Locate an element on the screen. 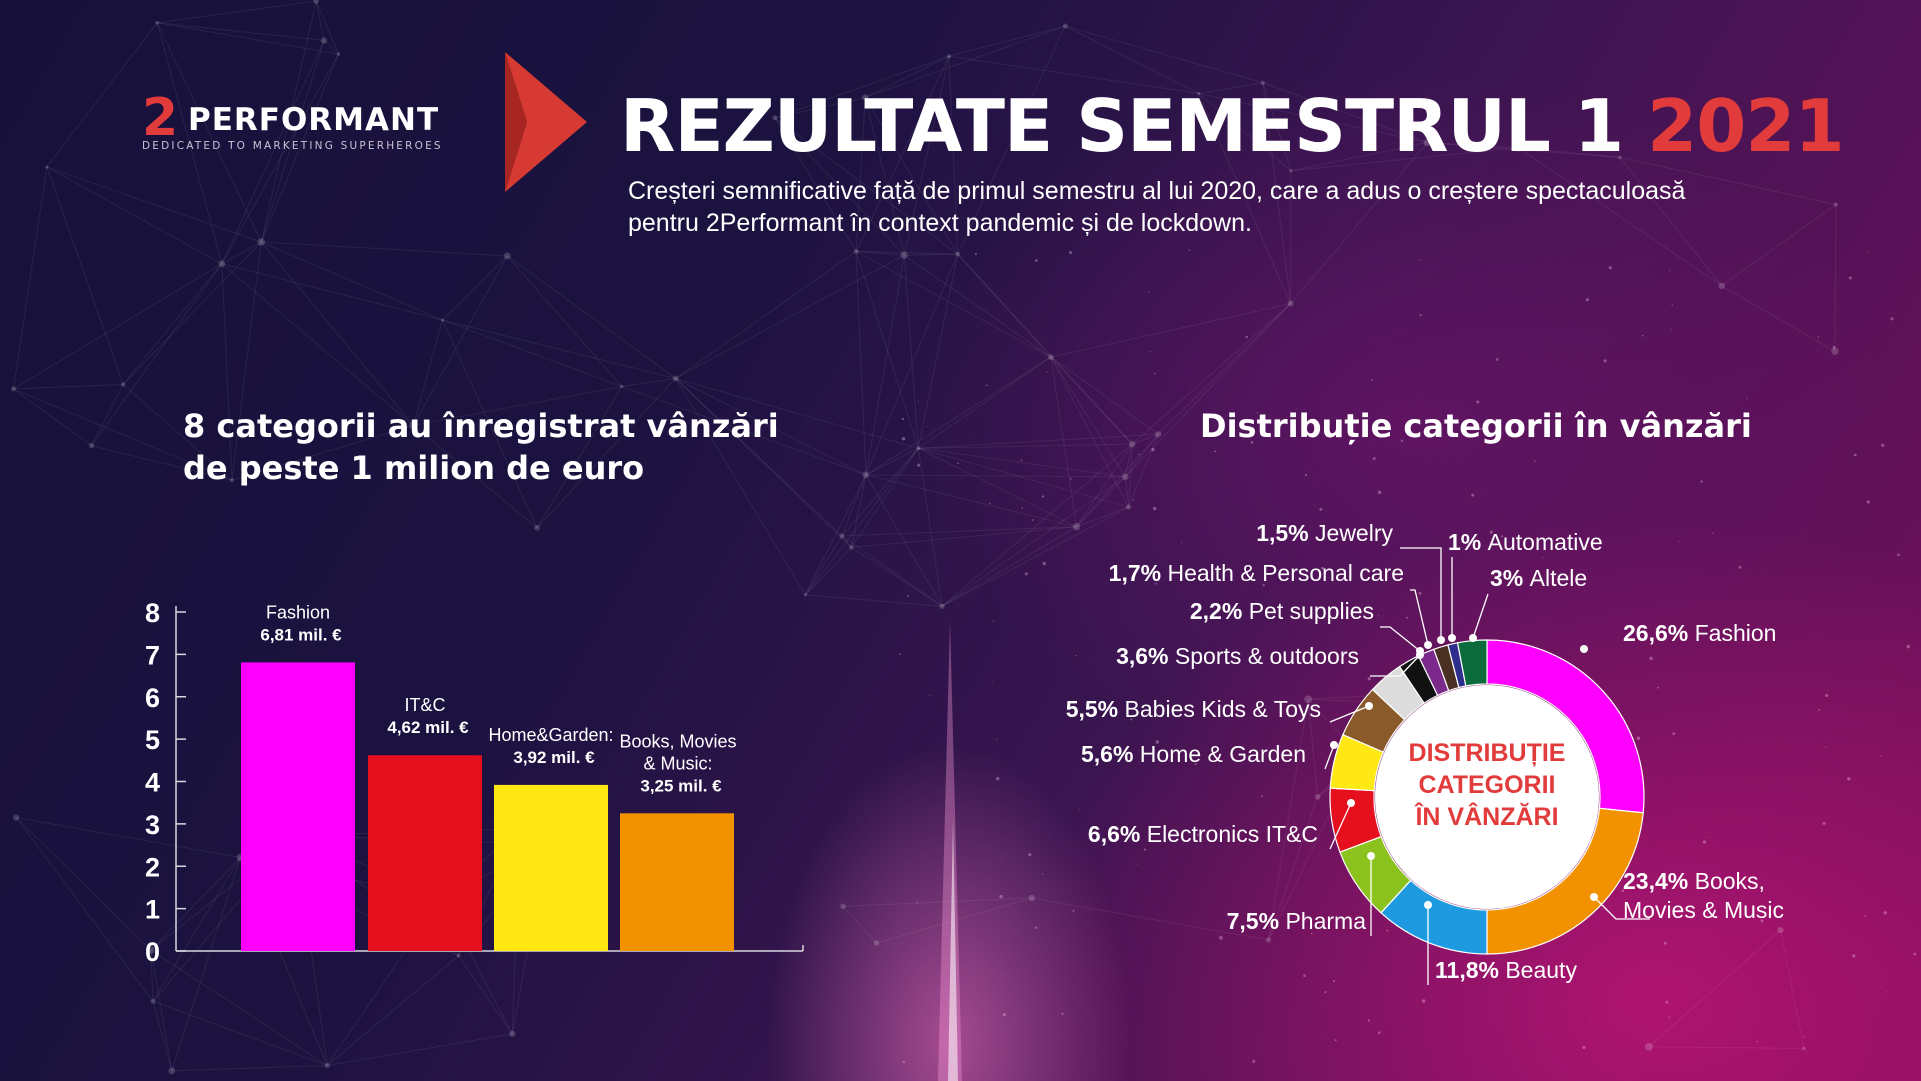 This screenshot has width=1921, height=1081. donut-slice-percent: 11,8% is located at coordinates (1470, 970).